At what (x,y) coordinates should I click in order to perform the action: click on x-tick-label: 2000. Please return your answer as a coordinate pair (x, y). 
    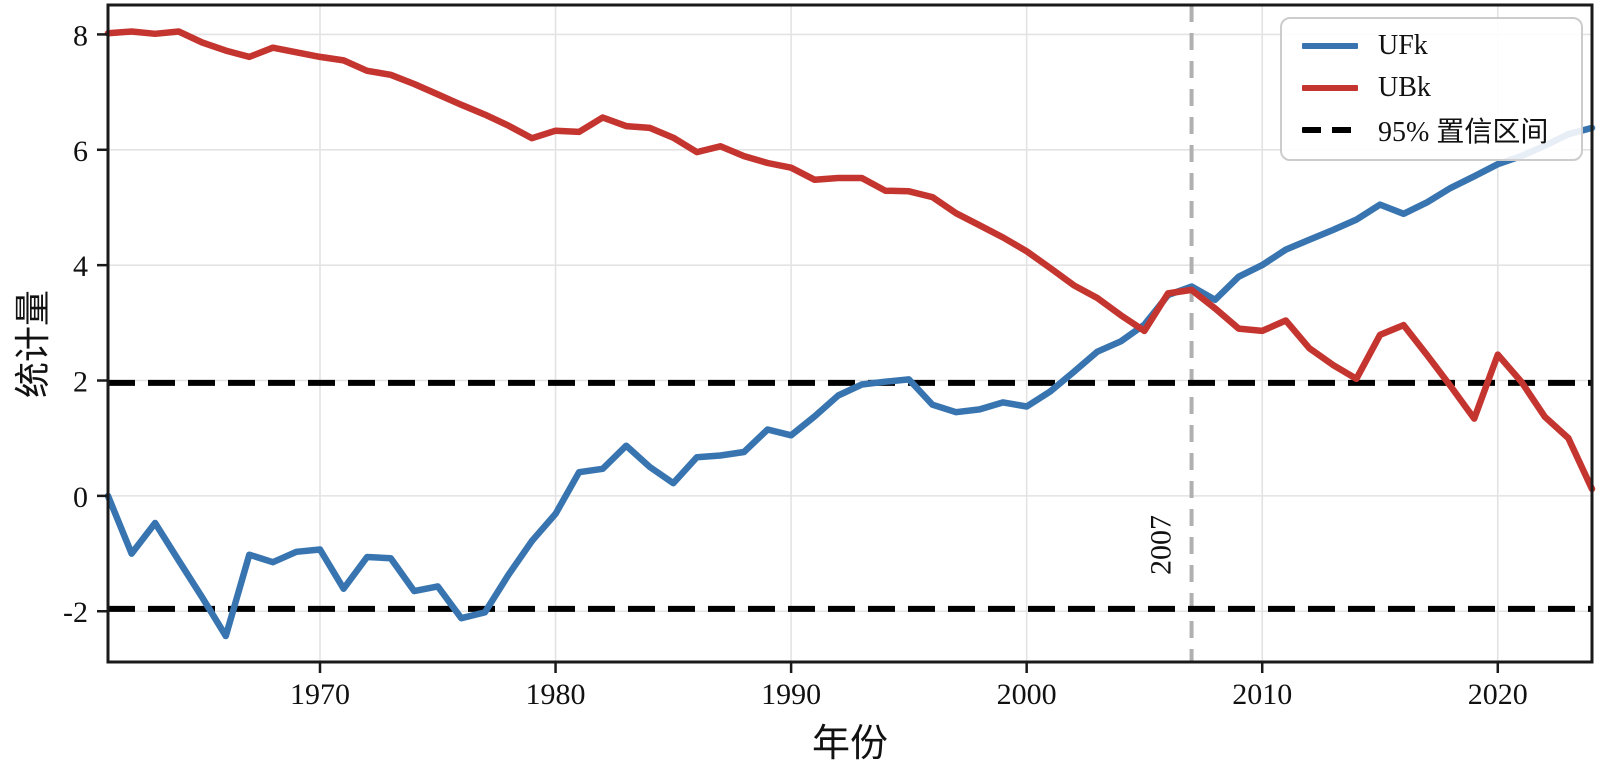
    Looking at the image, I should click on (1027, 694).